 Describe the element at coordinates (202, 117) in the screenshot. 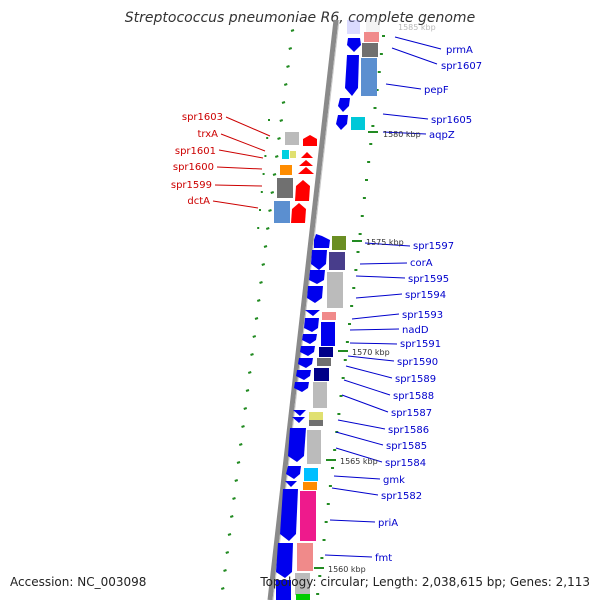

I see `gene-label: spr1603` at that location.